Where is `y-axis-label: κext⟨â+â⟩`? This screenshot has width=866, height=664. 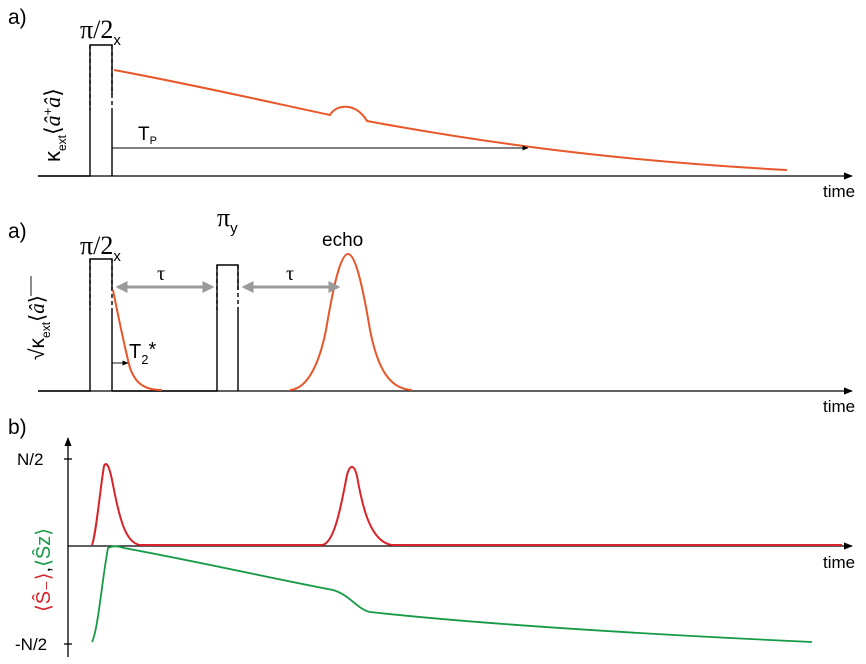
y-axis-label: κext⟨â+â⟩ is located at coordinates (54, 125).